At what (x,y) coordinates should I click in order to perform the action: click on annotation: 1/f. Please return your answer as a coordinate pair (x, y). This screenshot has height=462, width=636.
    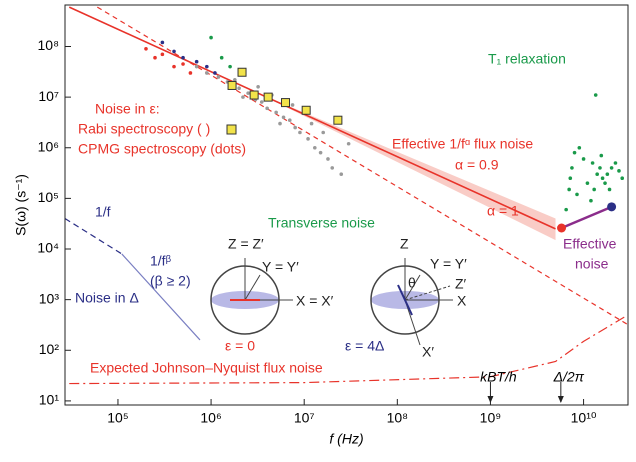
    Looking at the image, I should click on (103, 212).